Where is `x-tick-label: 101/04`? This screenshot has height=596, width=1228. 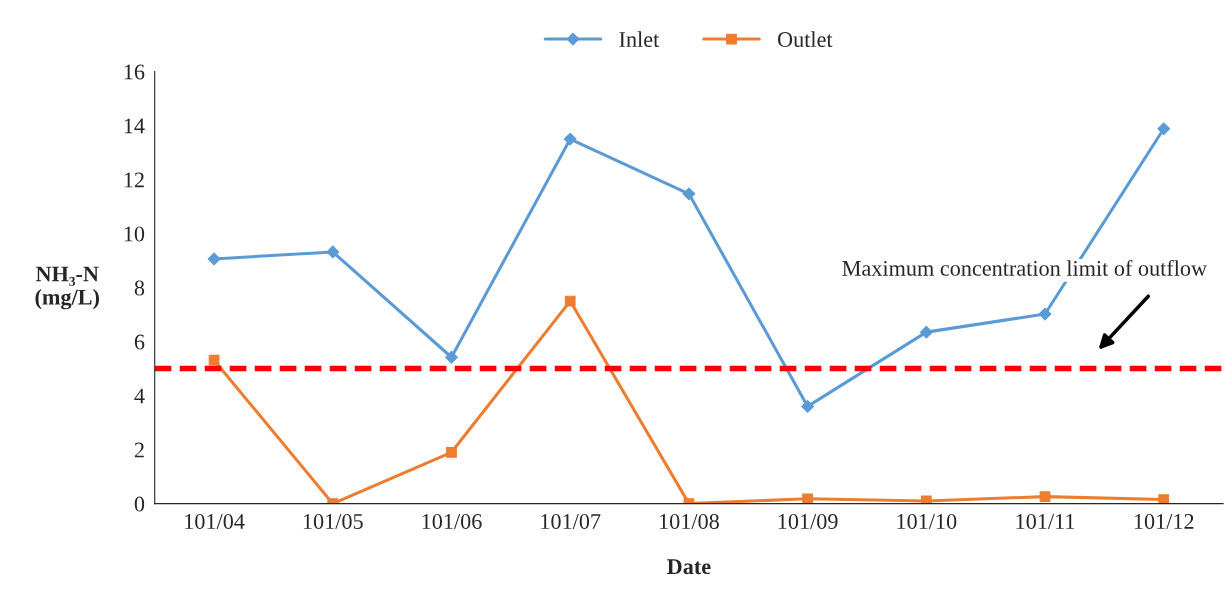 x-tick-label: 101/04 is located at coordinates (215, 521).